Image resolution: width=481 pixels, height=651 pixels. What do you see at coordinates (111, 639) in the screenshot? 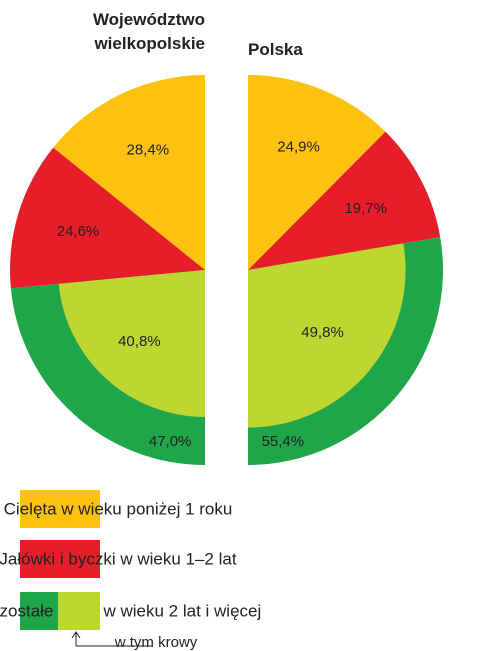
I see `legend-arrow` at bounding box center [111, 639].